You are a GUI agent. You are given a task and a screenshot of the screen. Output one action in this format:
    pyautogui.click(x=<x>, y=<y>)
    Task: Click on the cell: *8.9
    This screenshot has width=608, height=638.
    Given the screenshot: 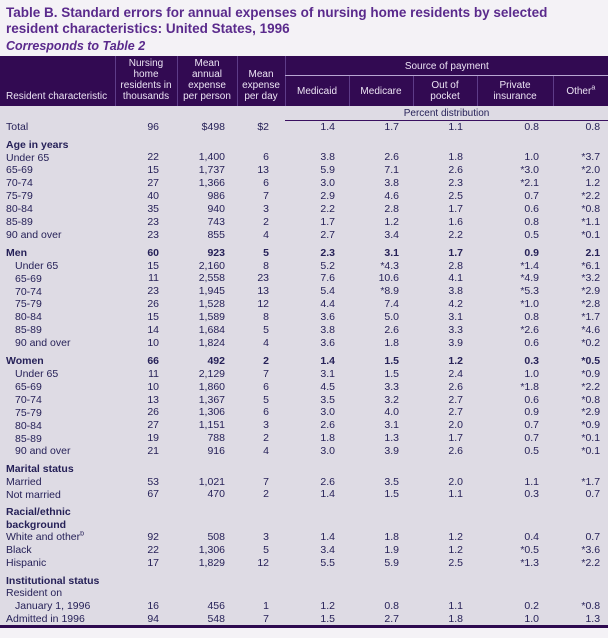 What is the action you would take?
    pyautogui.click(x=389, y=291)
    